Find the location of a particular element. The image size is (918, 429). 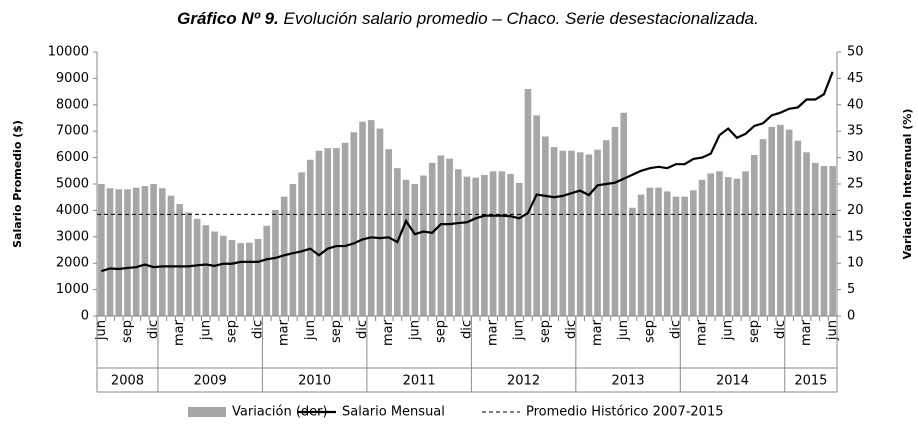

y-tick-label: 9000 is located at coordinates (72, 78).